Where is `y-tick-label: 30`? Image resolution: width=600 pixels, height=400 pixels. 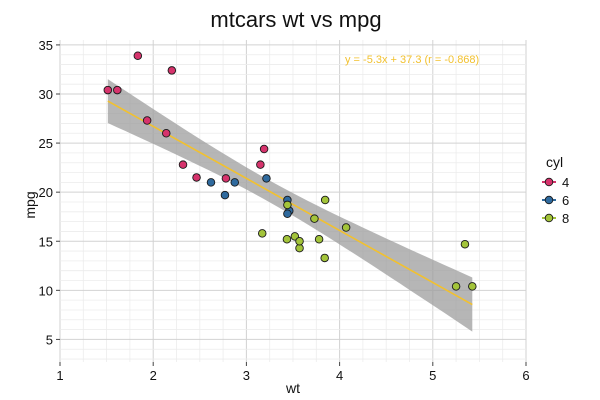 y-tick-label: 30 is located at coordinates (46, 94).